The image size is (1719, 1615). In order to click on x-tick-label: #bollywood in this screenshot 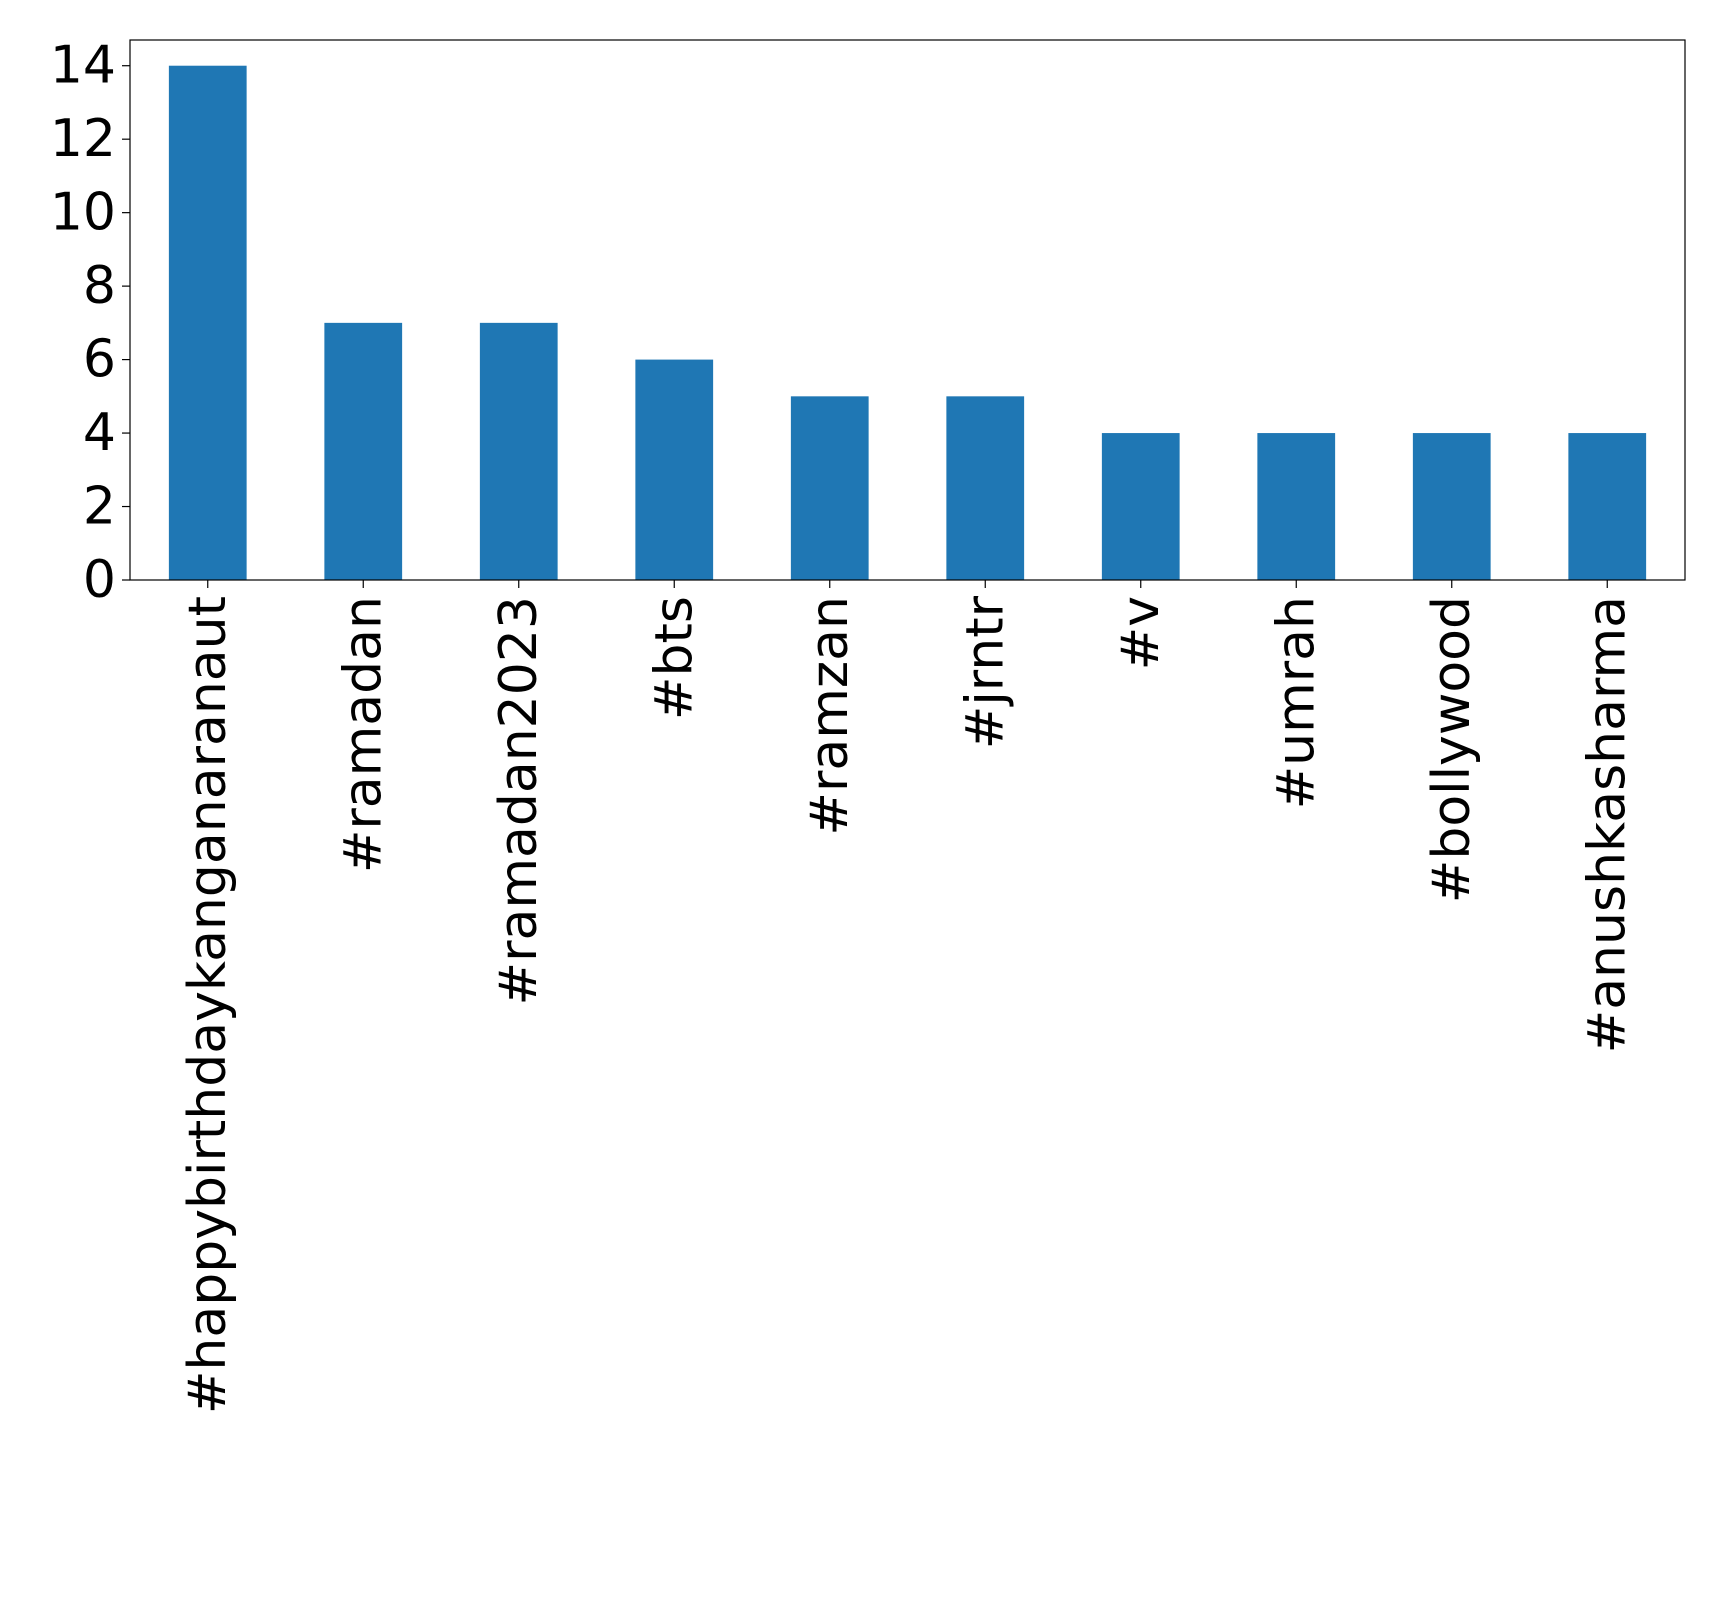, I will do `click(1452, 749)`.